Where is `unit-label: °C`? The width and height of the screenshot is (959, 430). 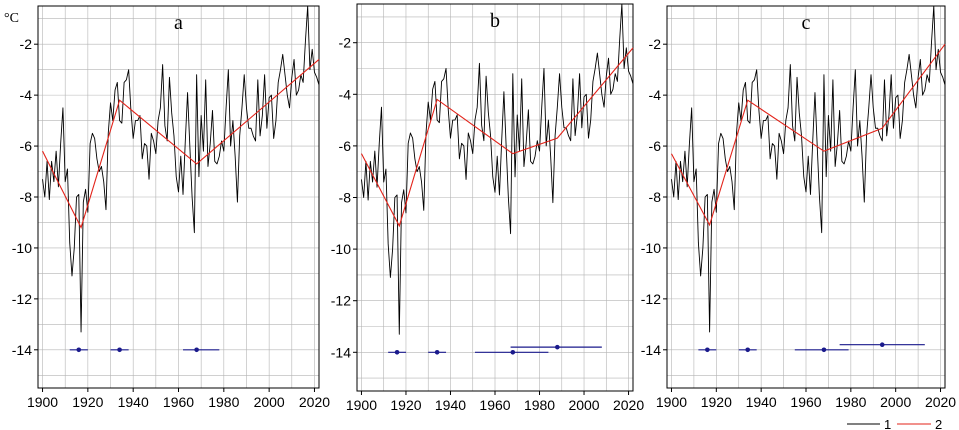 unit-label: °C is located at coordinates (11, 18).